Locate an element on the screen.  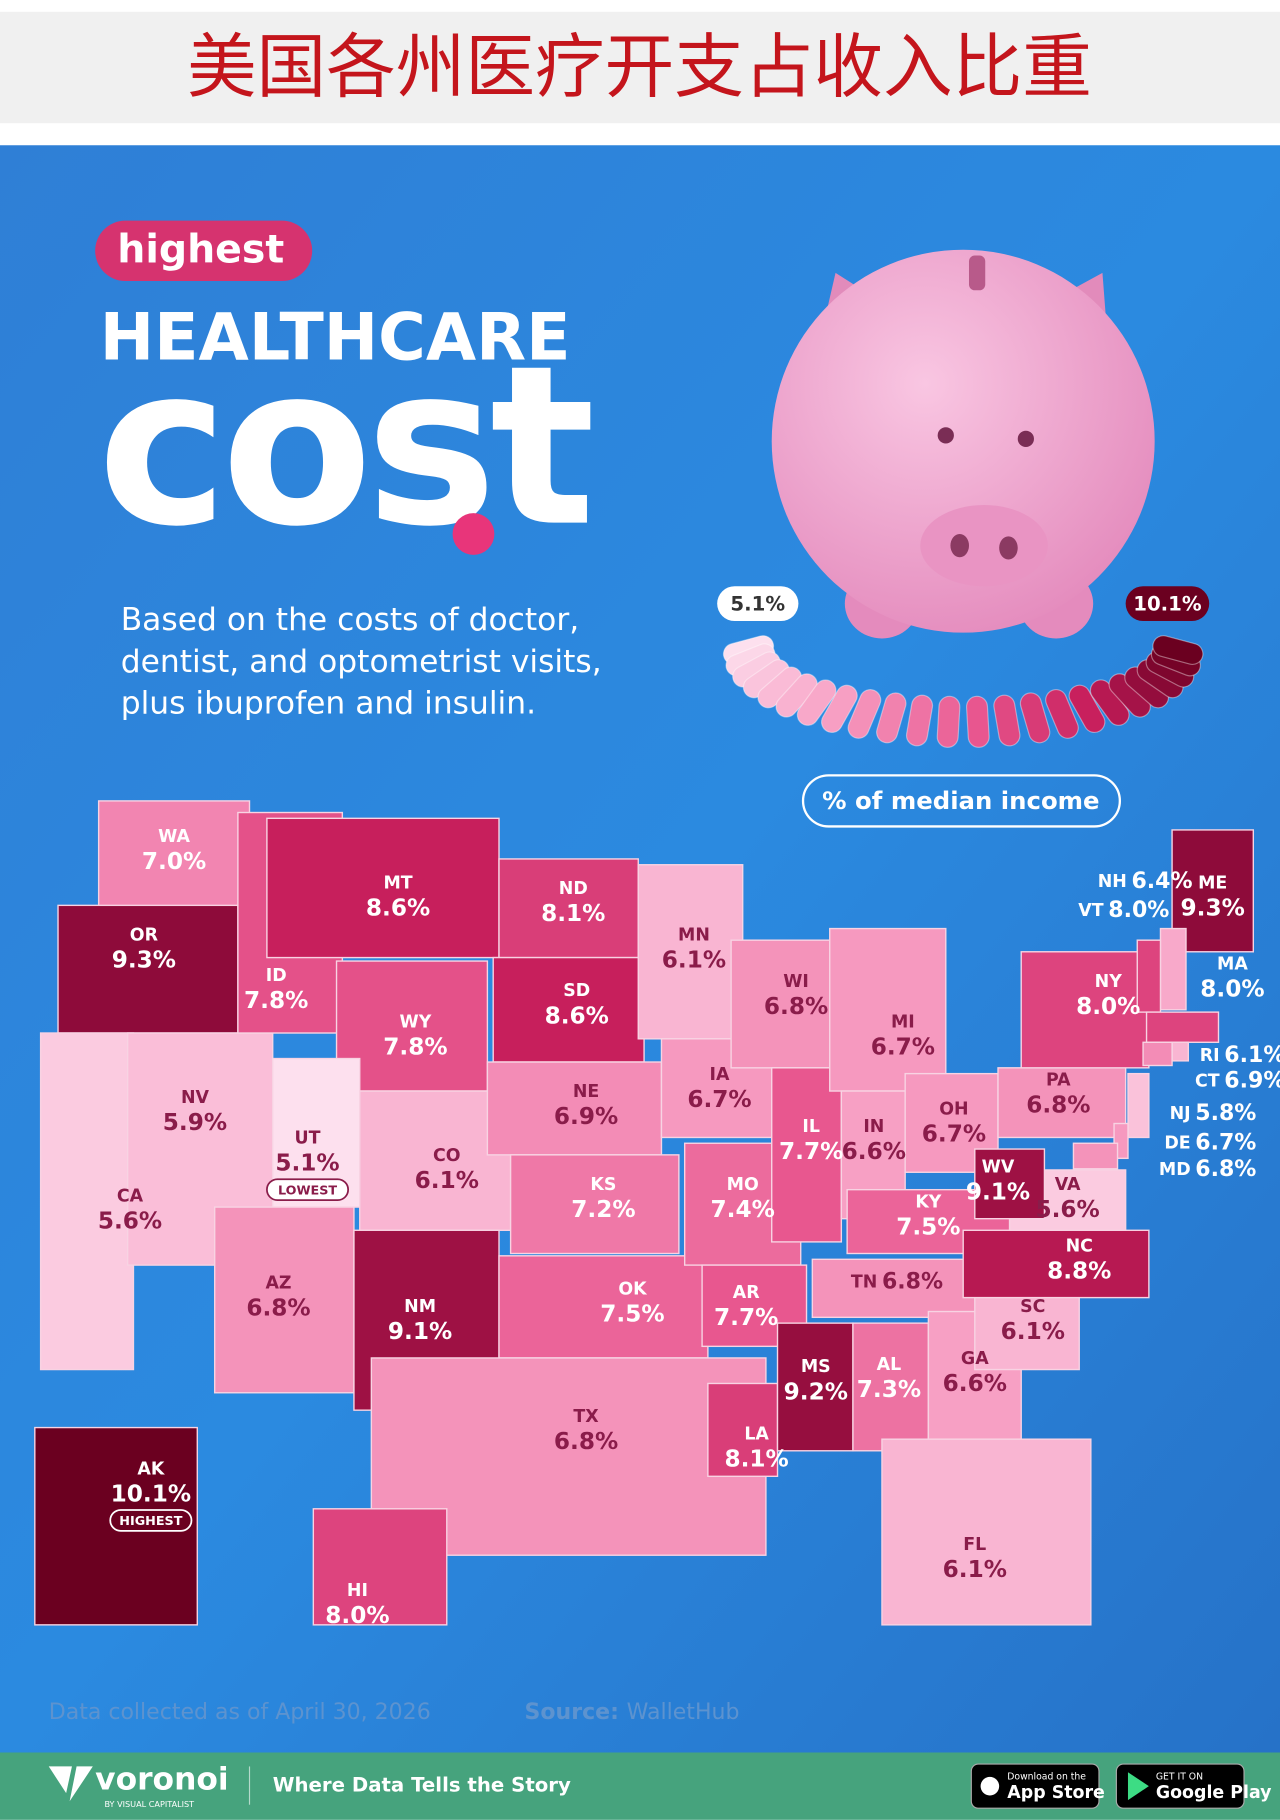
state-value: 7.7% is located at coordinates (811, 1151).